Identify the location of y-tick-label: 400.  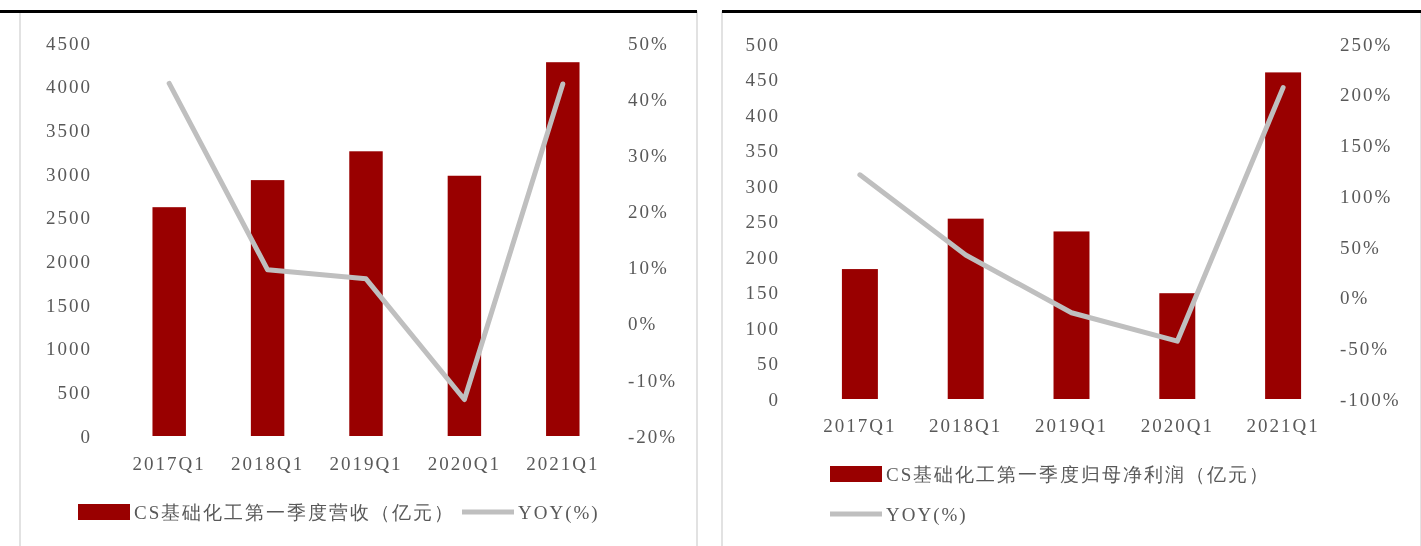
(762, 115).